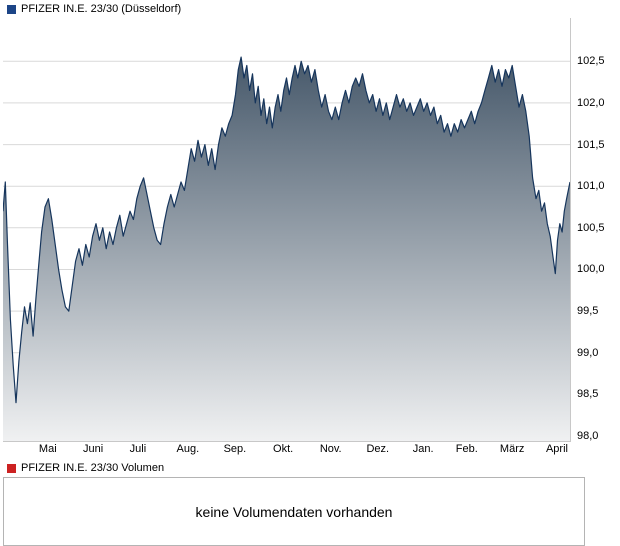 The height and width of the screenshot is (546, 620). What do you see at coordinates (11, 468) in the screenshot?
I see `volume-series-marker-icon` at bounding box center [11, 468].